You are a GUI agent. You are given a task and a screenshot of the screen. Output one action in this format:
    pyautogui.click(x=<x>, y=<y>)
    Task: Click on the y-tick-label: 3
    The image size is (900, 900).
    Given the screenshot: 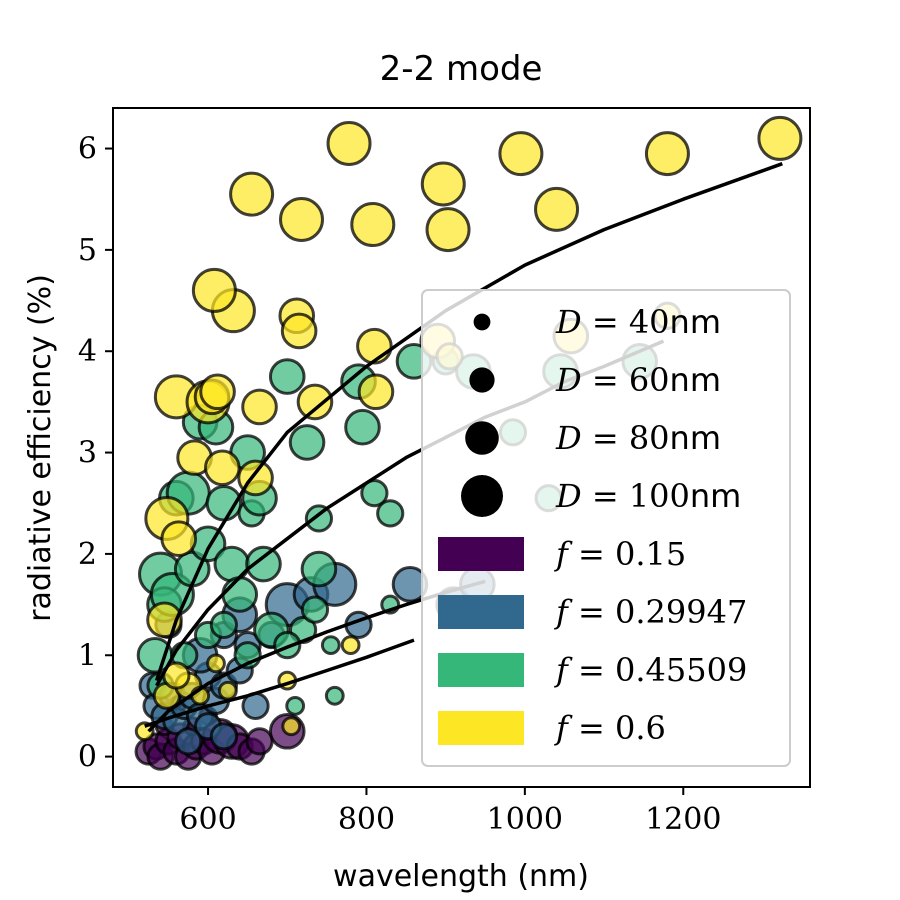 What is the action you would take?
    pyautogui.click(x=87, y=453)
    